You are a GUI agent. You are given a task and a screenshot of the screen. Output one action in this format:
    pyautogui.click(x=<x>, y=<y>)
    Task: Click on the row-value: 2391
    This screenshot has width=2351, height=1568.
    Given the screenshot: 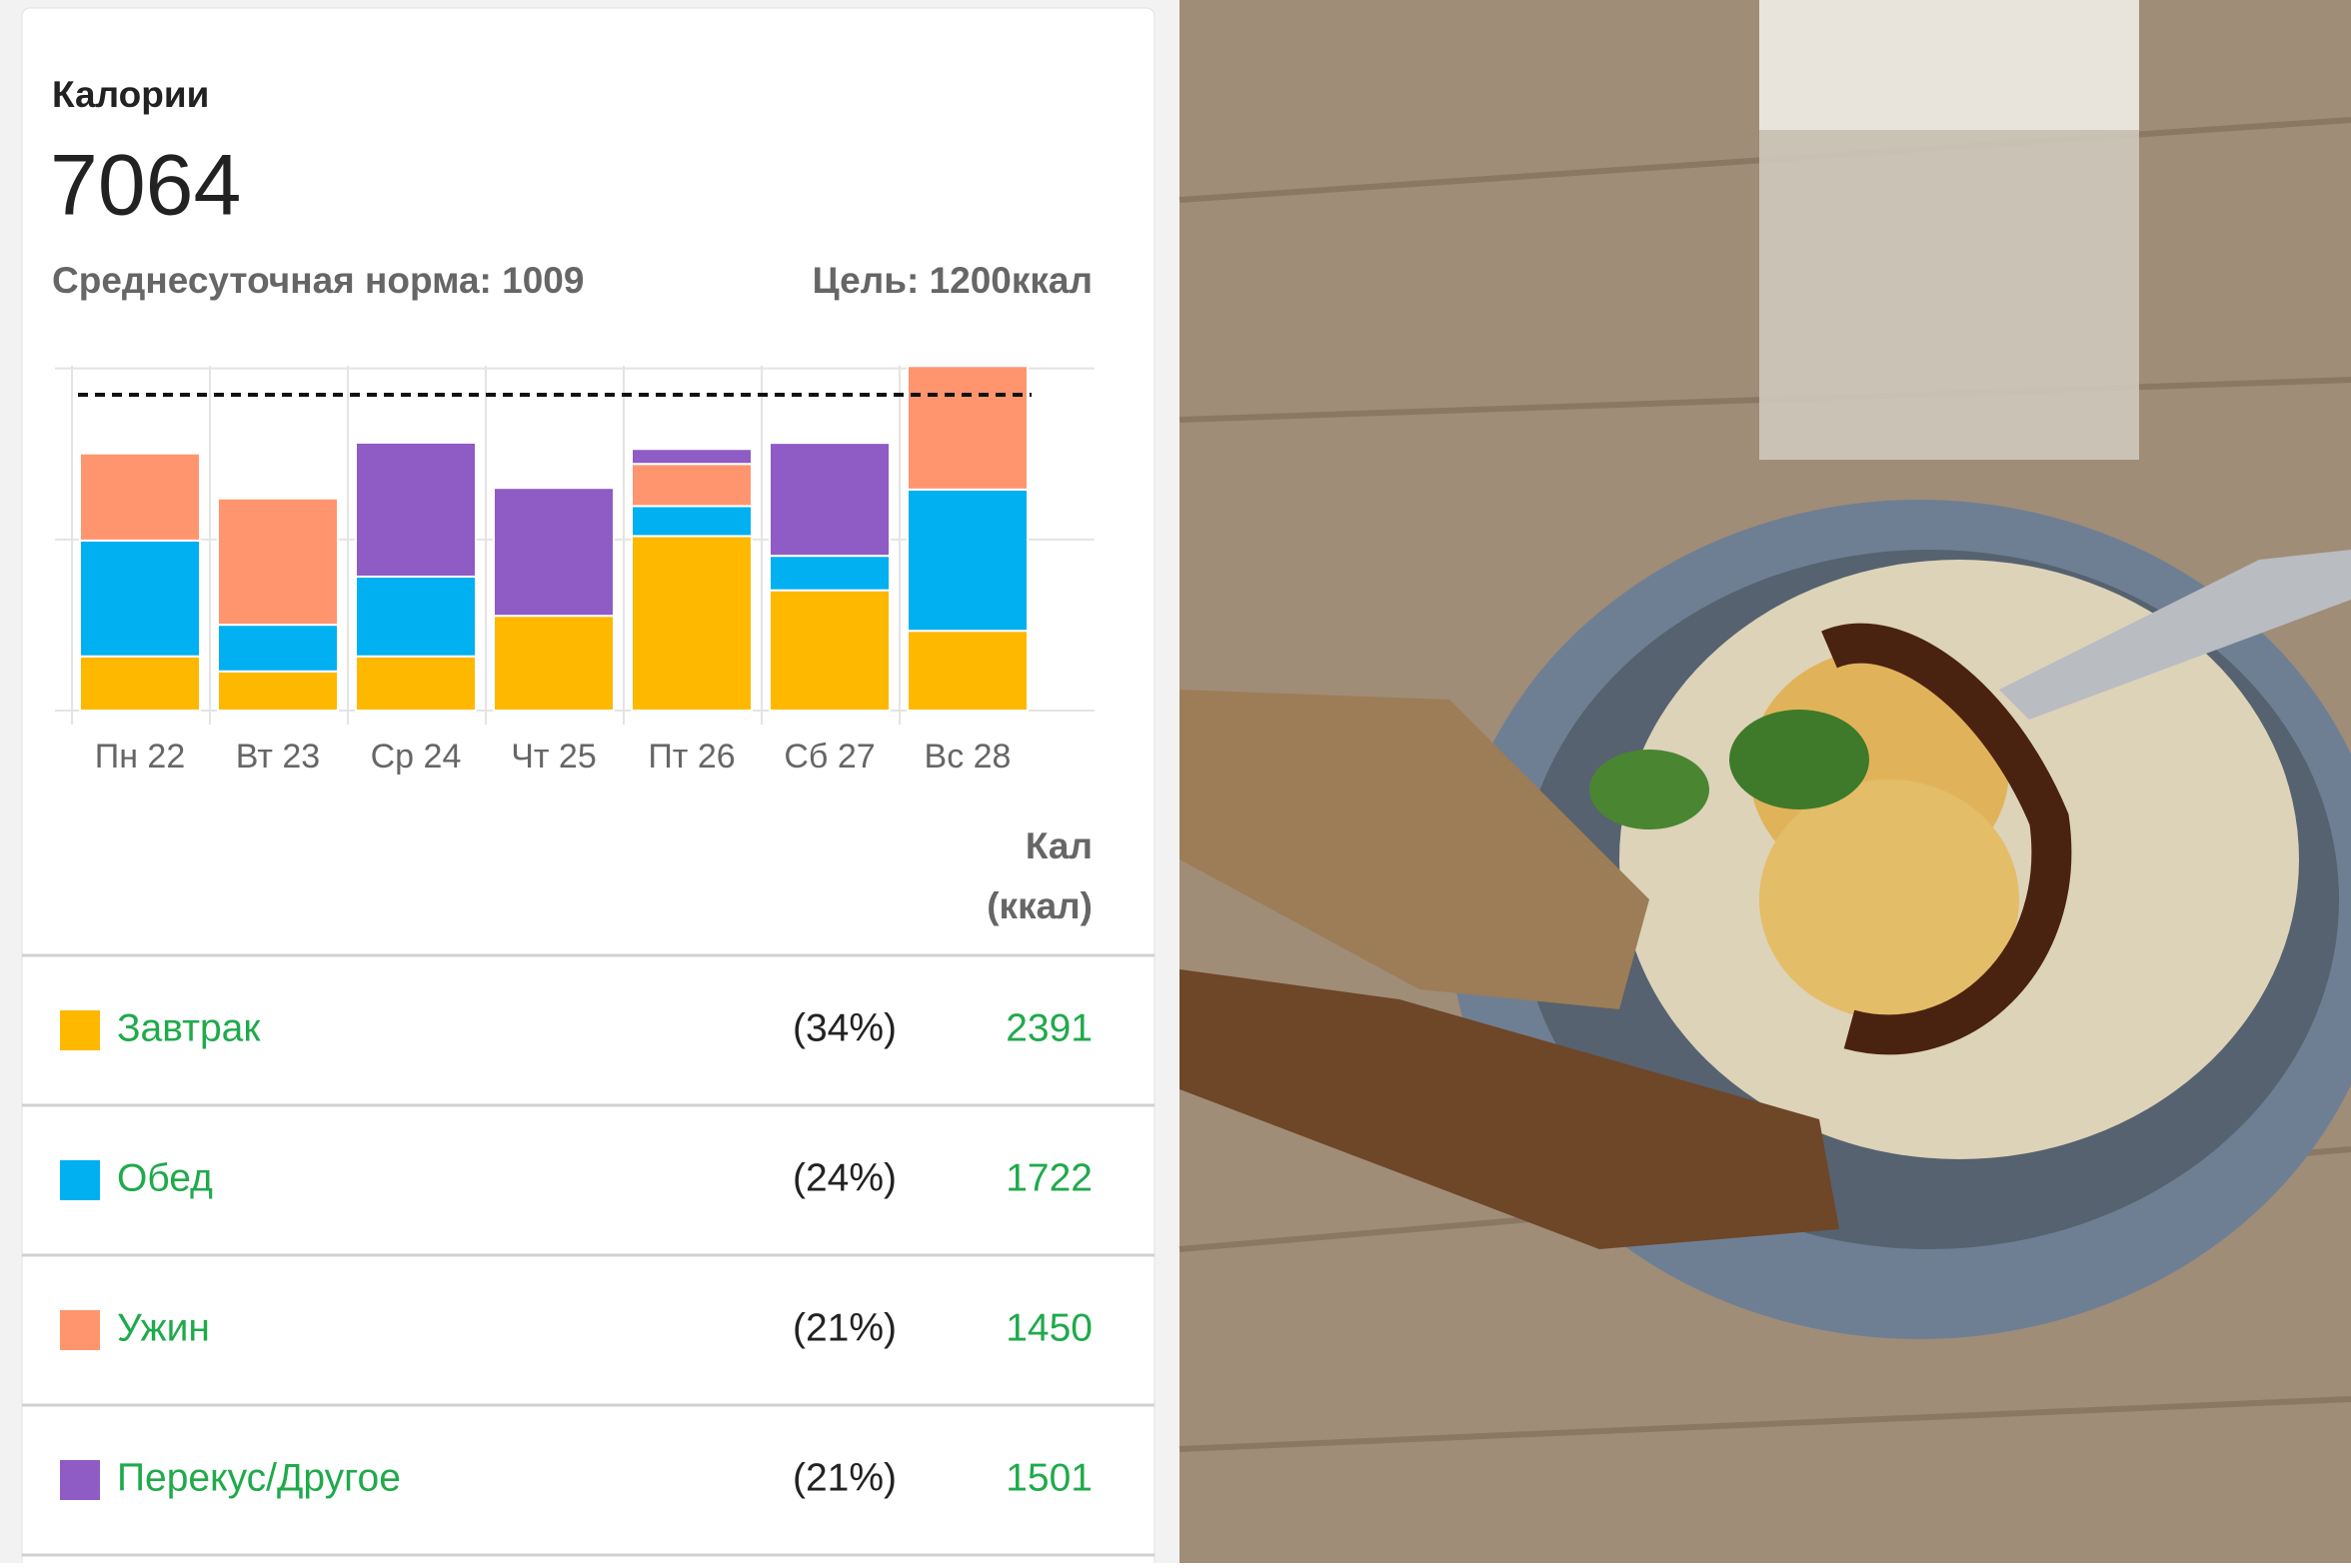 What is the action you would take?
    pyautogui.click(x=1049, y=1027)
    